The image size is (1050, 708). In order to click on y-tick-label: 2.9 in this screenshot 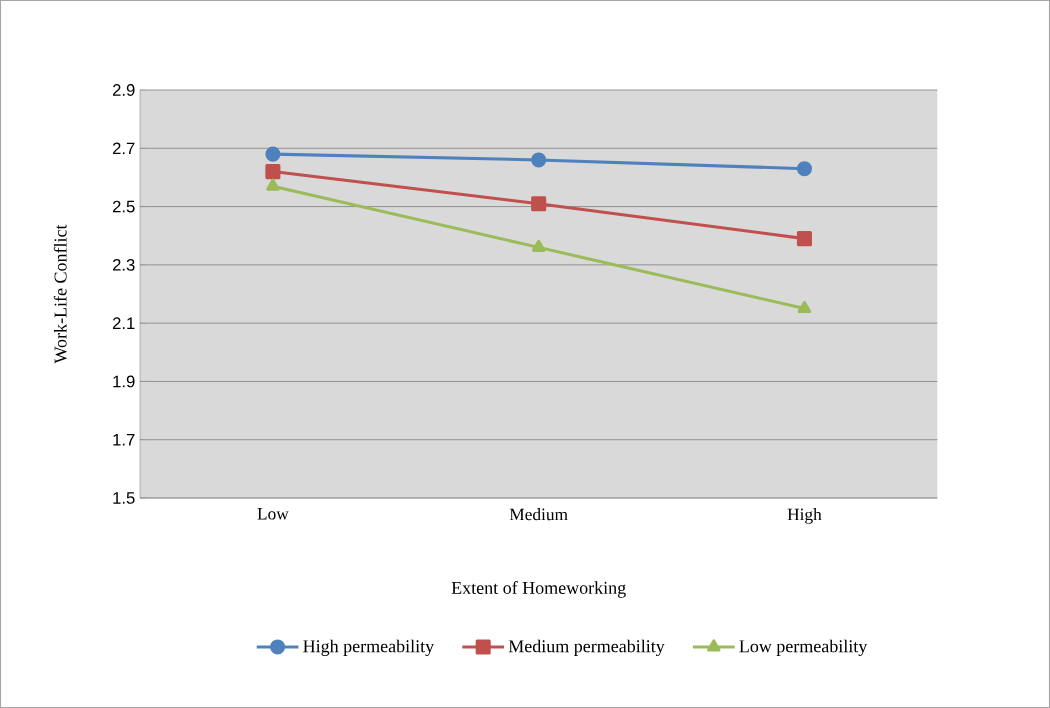, I will do `click(123, 90)`.